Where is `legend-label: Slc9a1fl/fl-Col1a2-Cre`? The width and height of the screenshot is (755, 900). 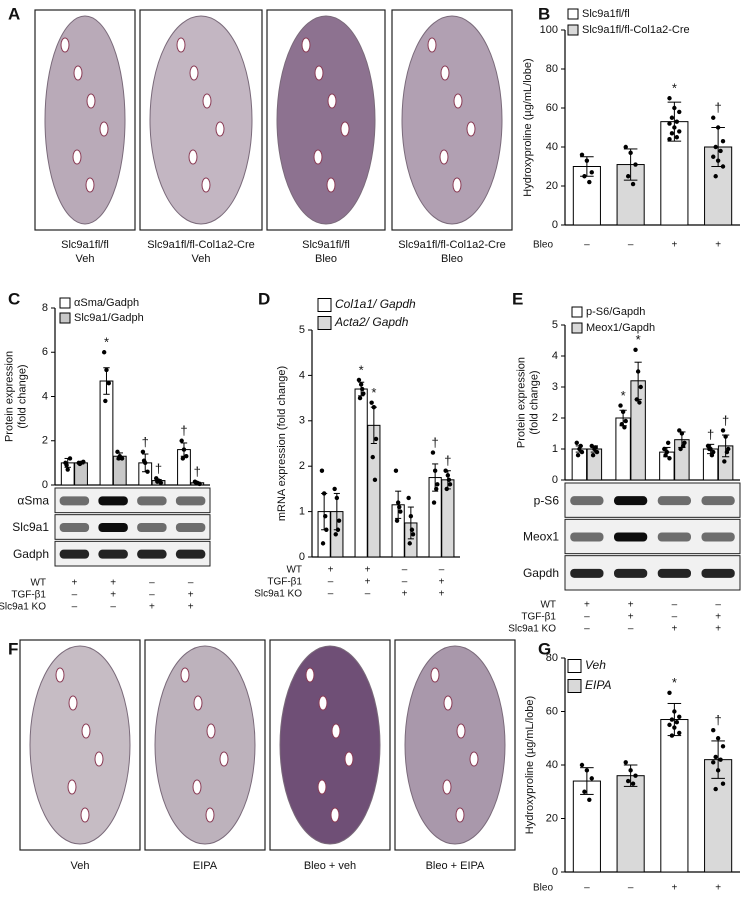
legend-label: Slc9a1fl/fl-Col1a2-Cre is located at coordinates (636, 30).